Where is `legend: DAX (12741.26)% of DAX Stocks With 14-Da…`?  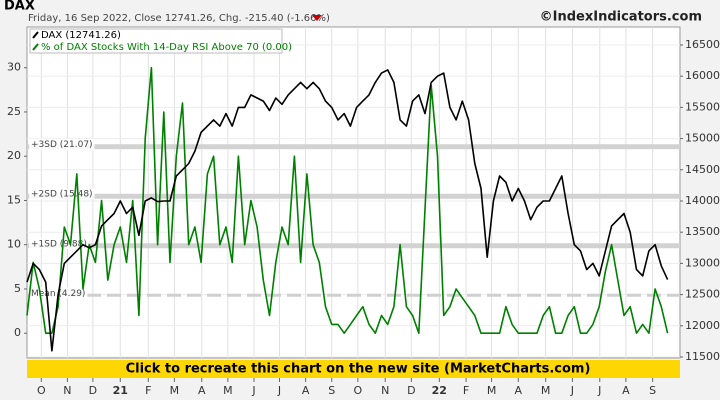
legend: DAX (12741.26)% of DAX Stocks With 14-Da… is located at coordinates (162, 41).